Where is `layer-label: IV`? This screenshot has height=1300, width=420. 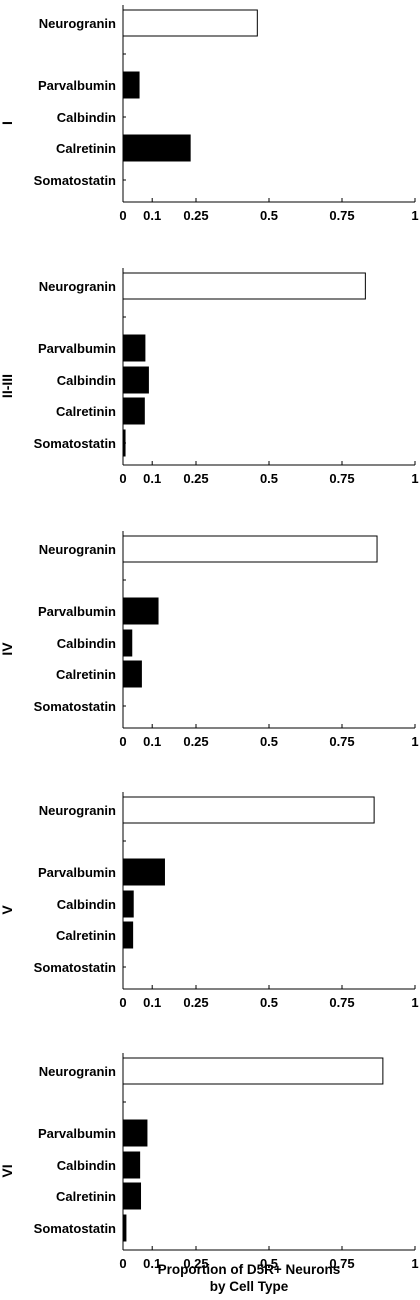
layer-label: IV is located at coordinates (7, 649).